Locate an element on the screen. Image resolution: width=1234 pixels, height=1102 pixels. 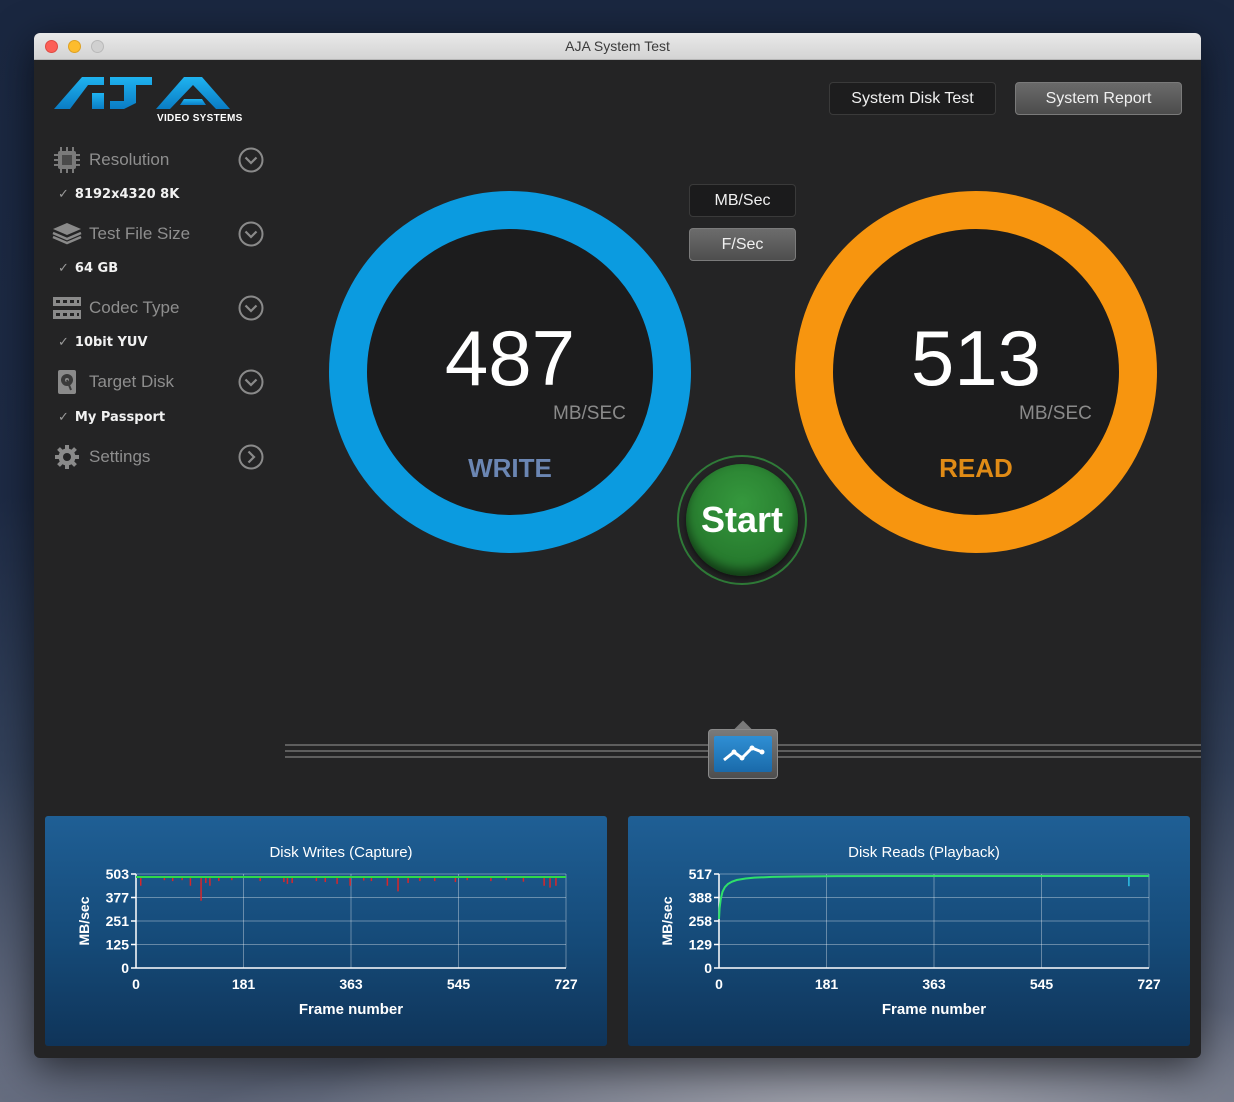
y-tick-label: 125 is located at coordinates (118, 945).